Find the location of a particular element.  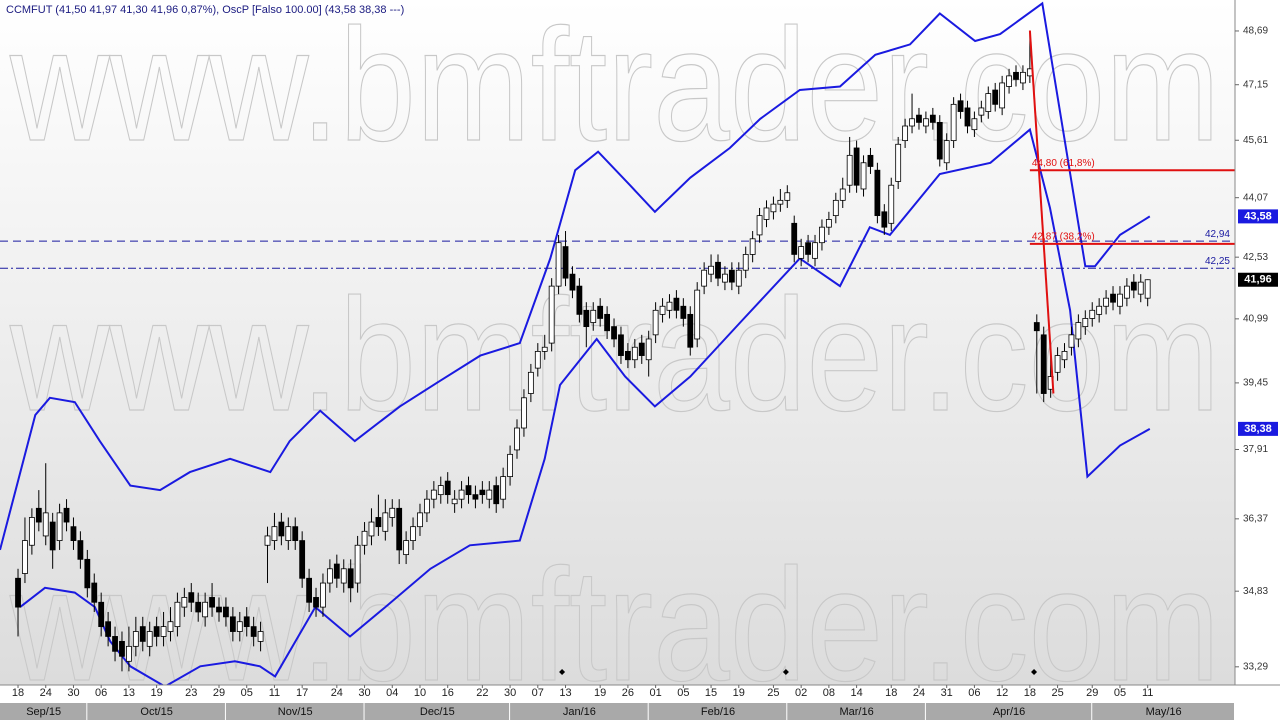

x-tick-label: 05 is located at coordinates (247, 693).